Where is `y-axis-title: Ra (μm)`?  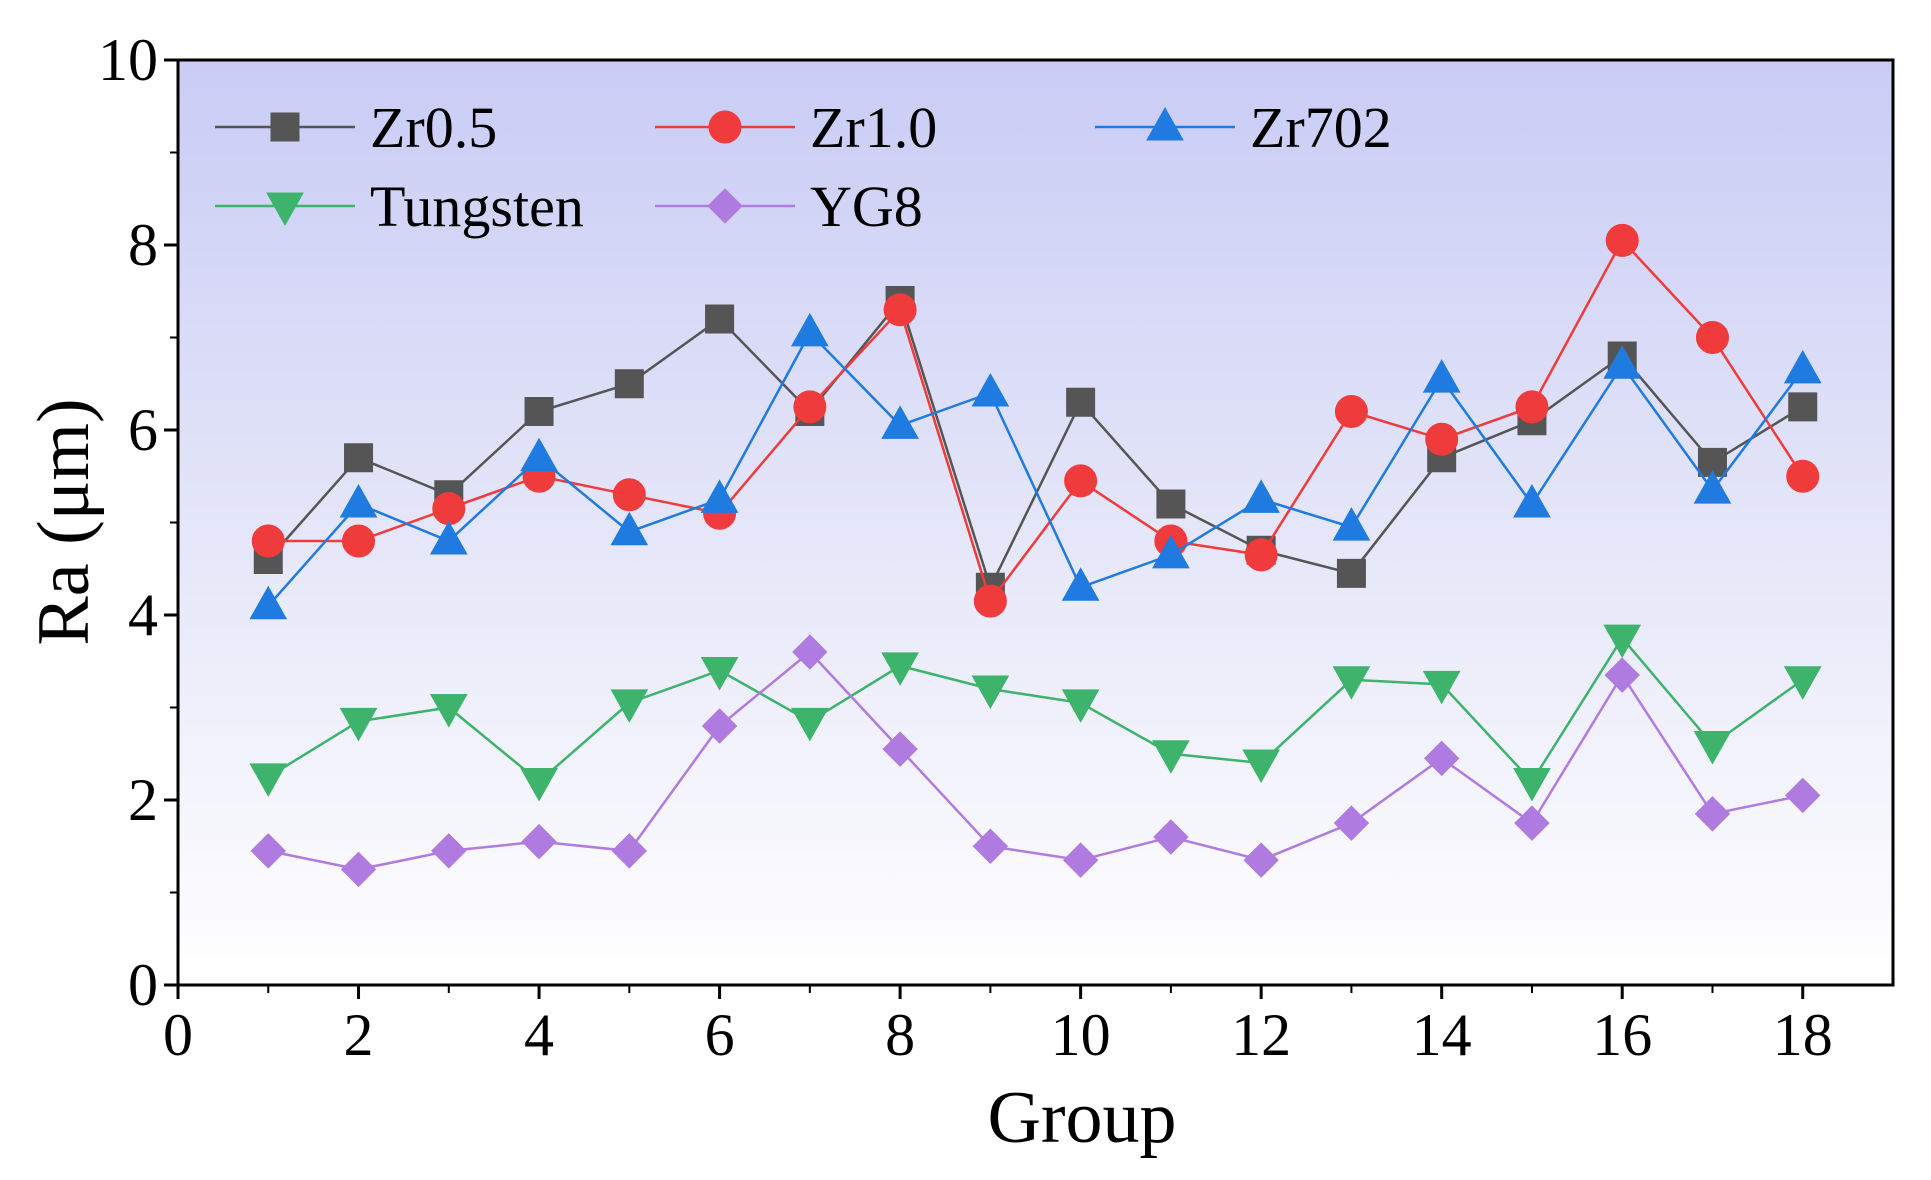
y-axis-title: Ra (μm) is located at coordinates (64, 521).